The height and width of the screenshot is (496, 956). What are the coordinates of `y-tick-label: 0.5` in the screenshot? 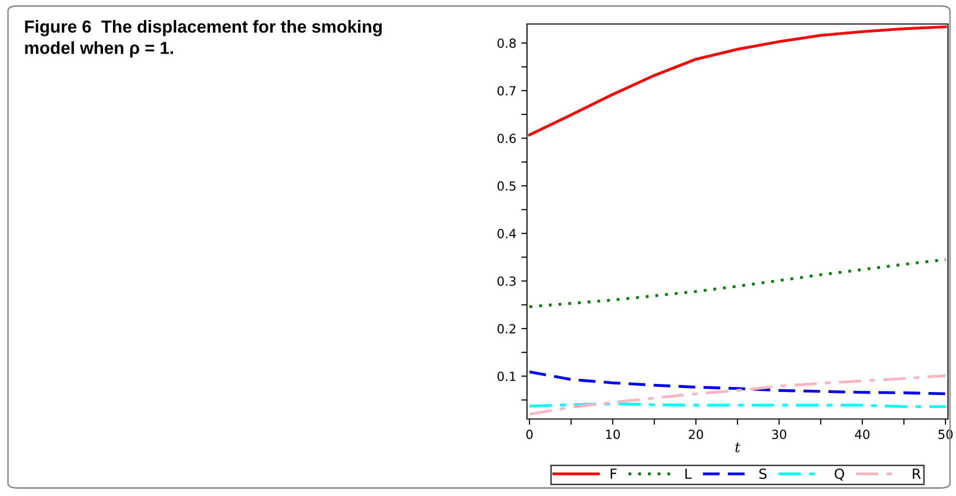 It's located at (507, 186).